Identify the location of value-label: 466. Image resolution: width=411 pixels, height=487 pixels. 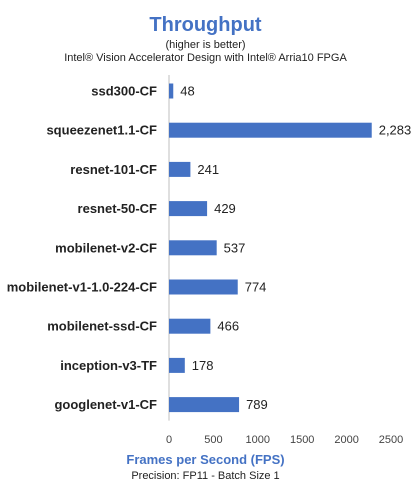
(228, 326).